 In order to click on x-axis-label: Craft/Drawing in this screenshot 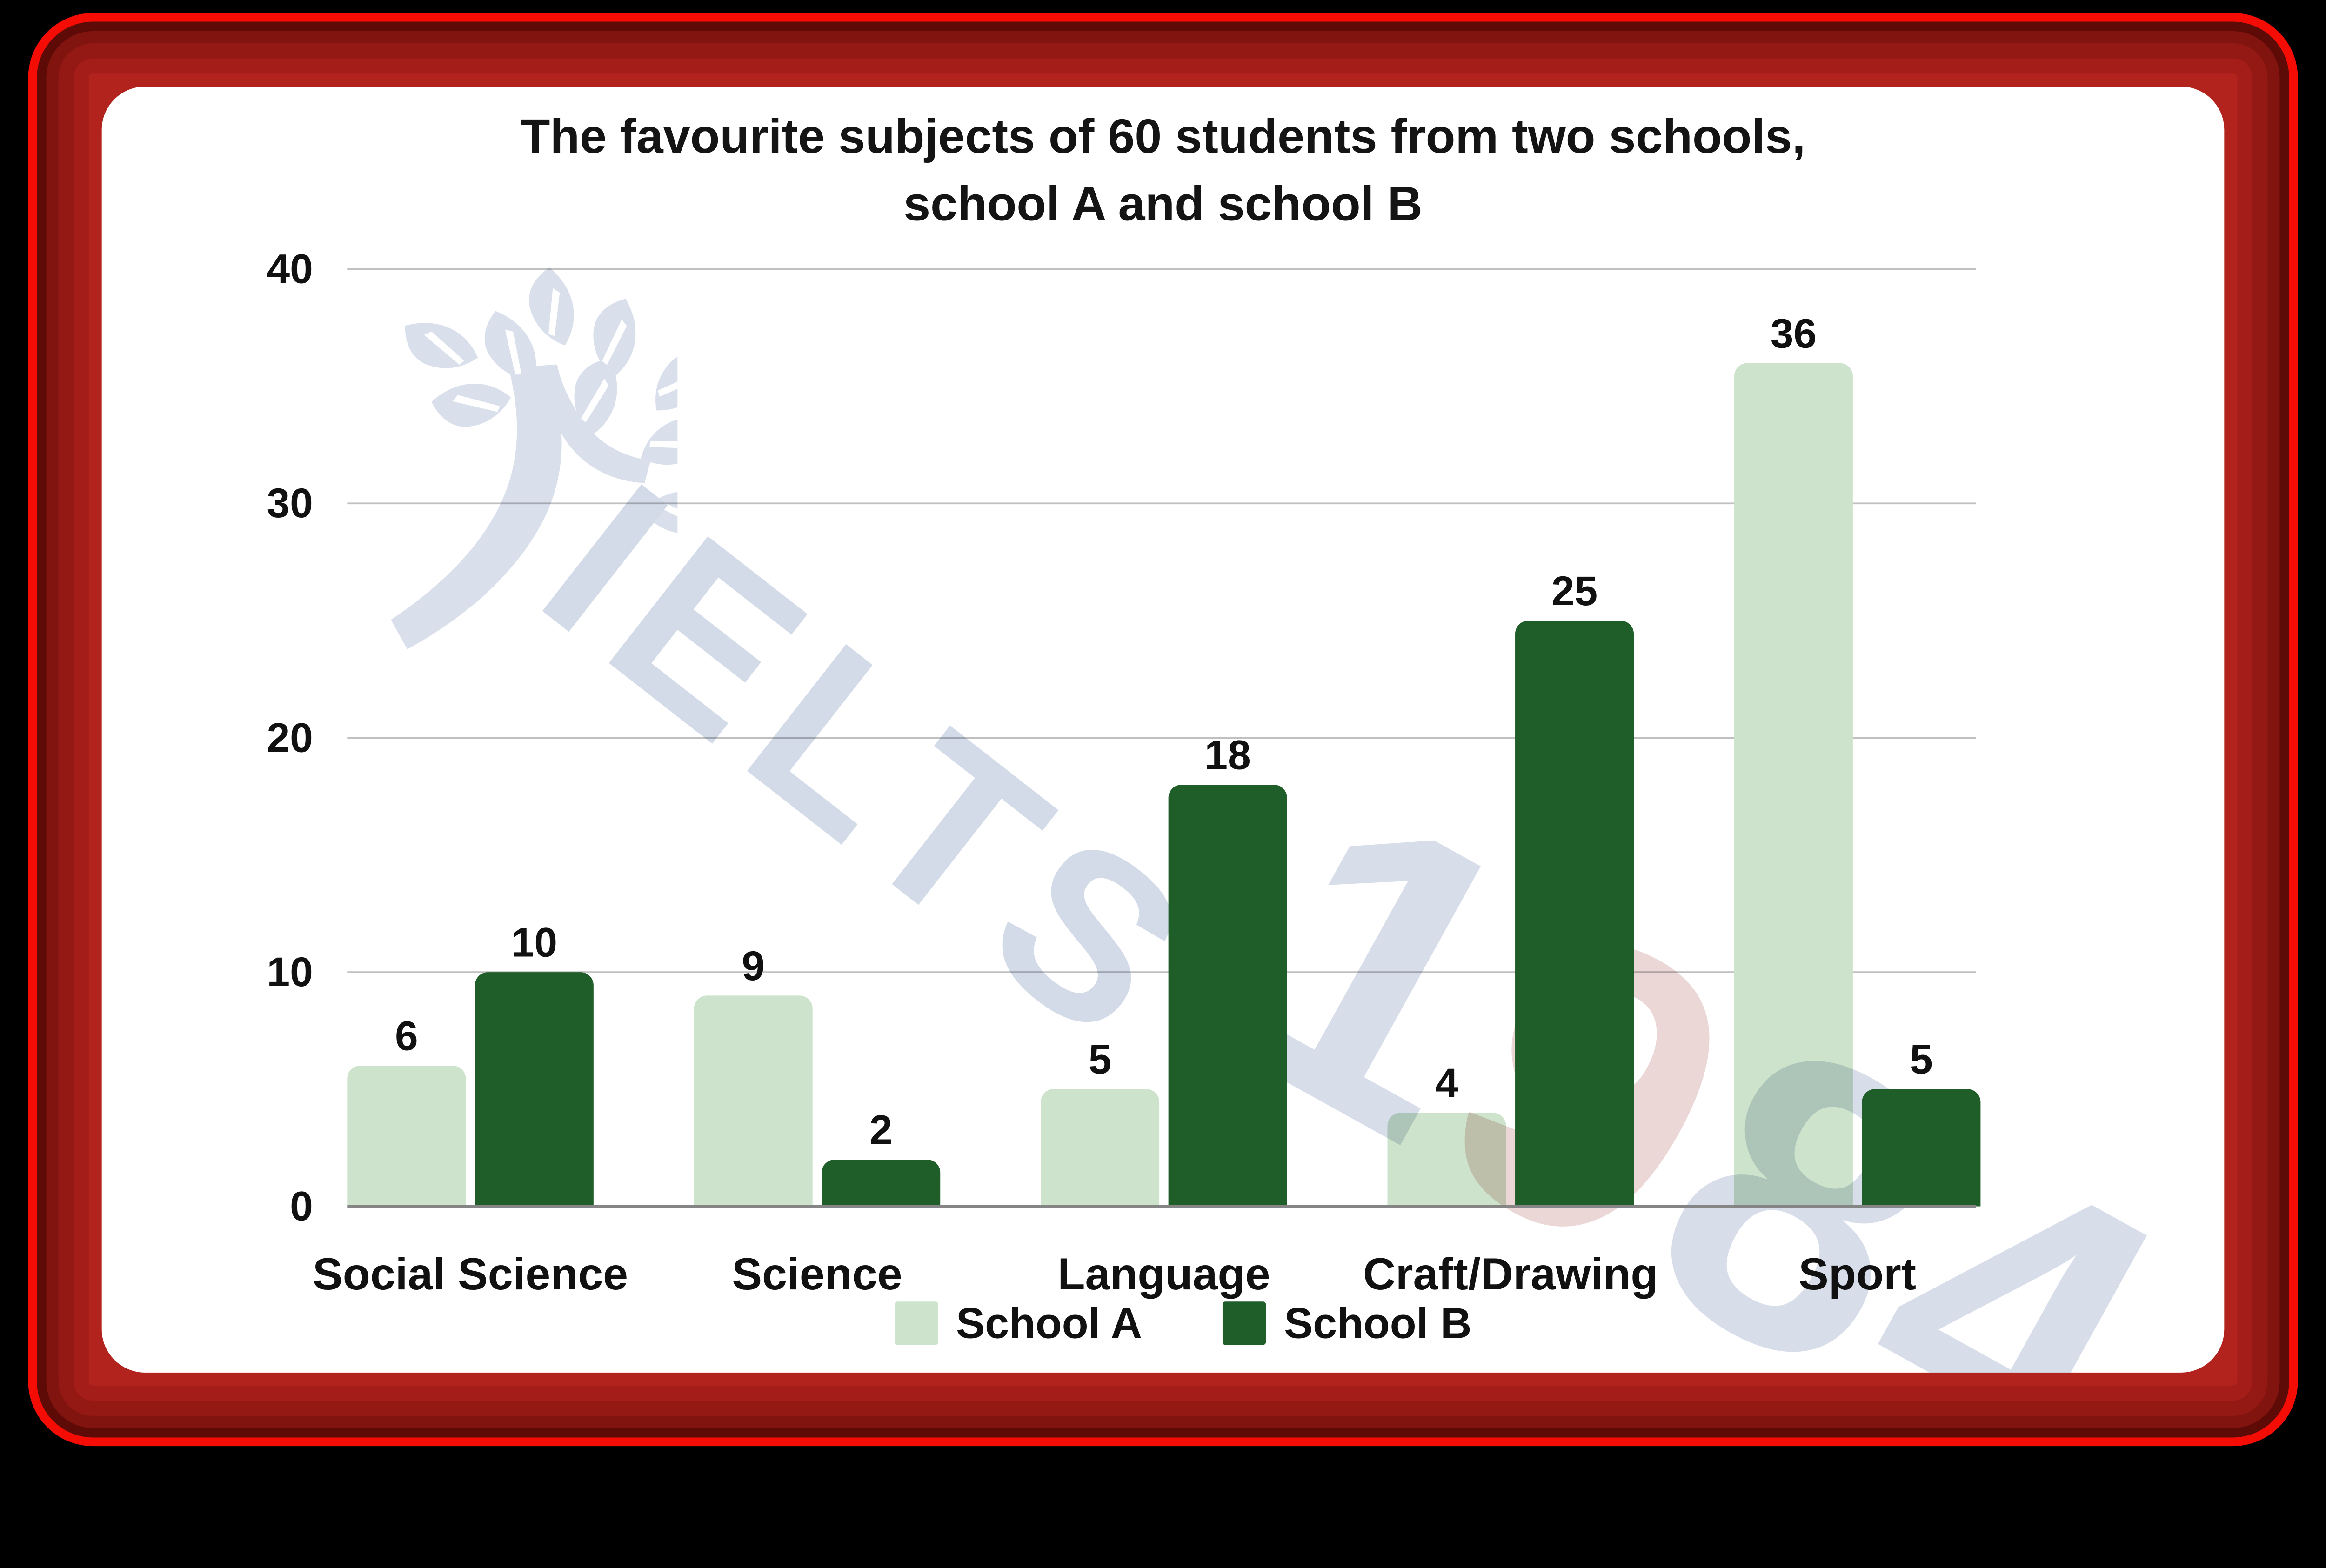, I will do `click(1510, 1275)`.